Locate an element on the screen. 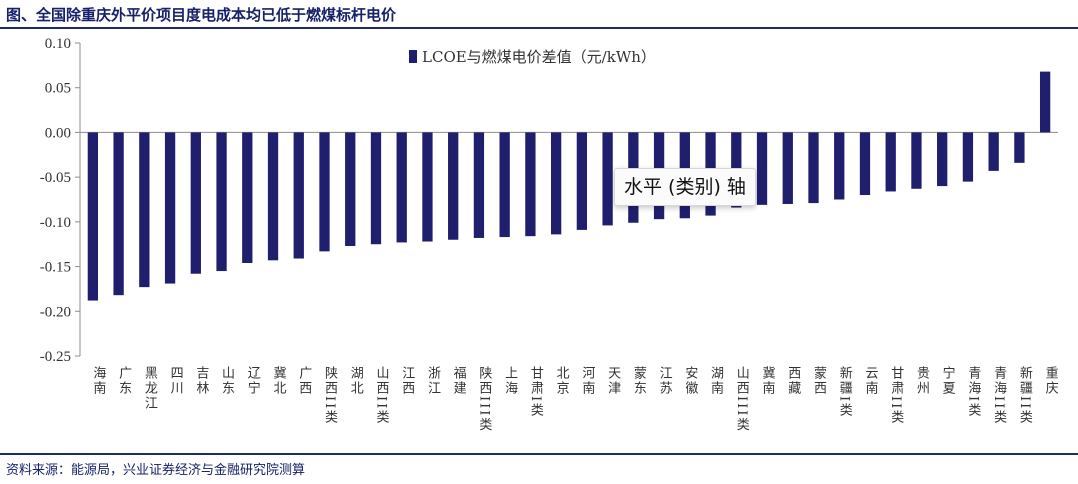  x-tick-label: 四川 is located at coordinates (176, 381).